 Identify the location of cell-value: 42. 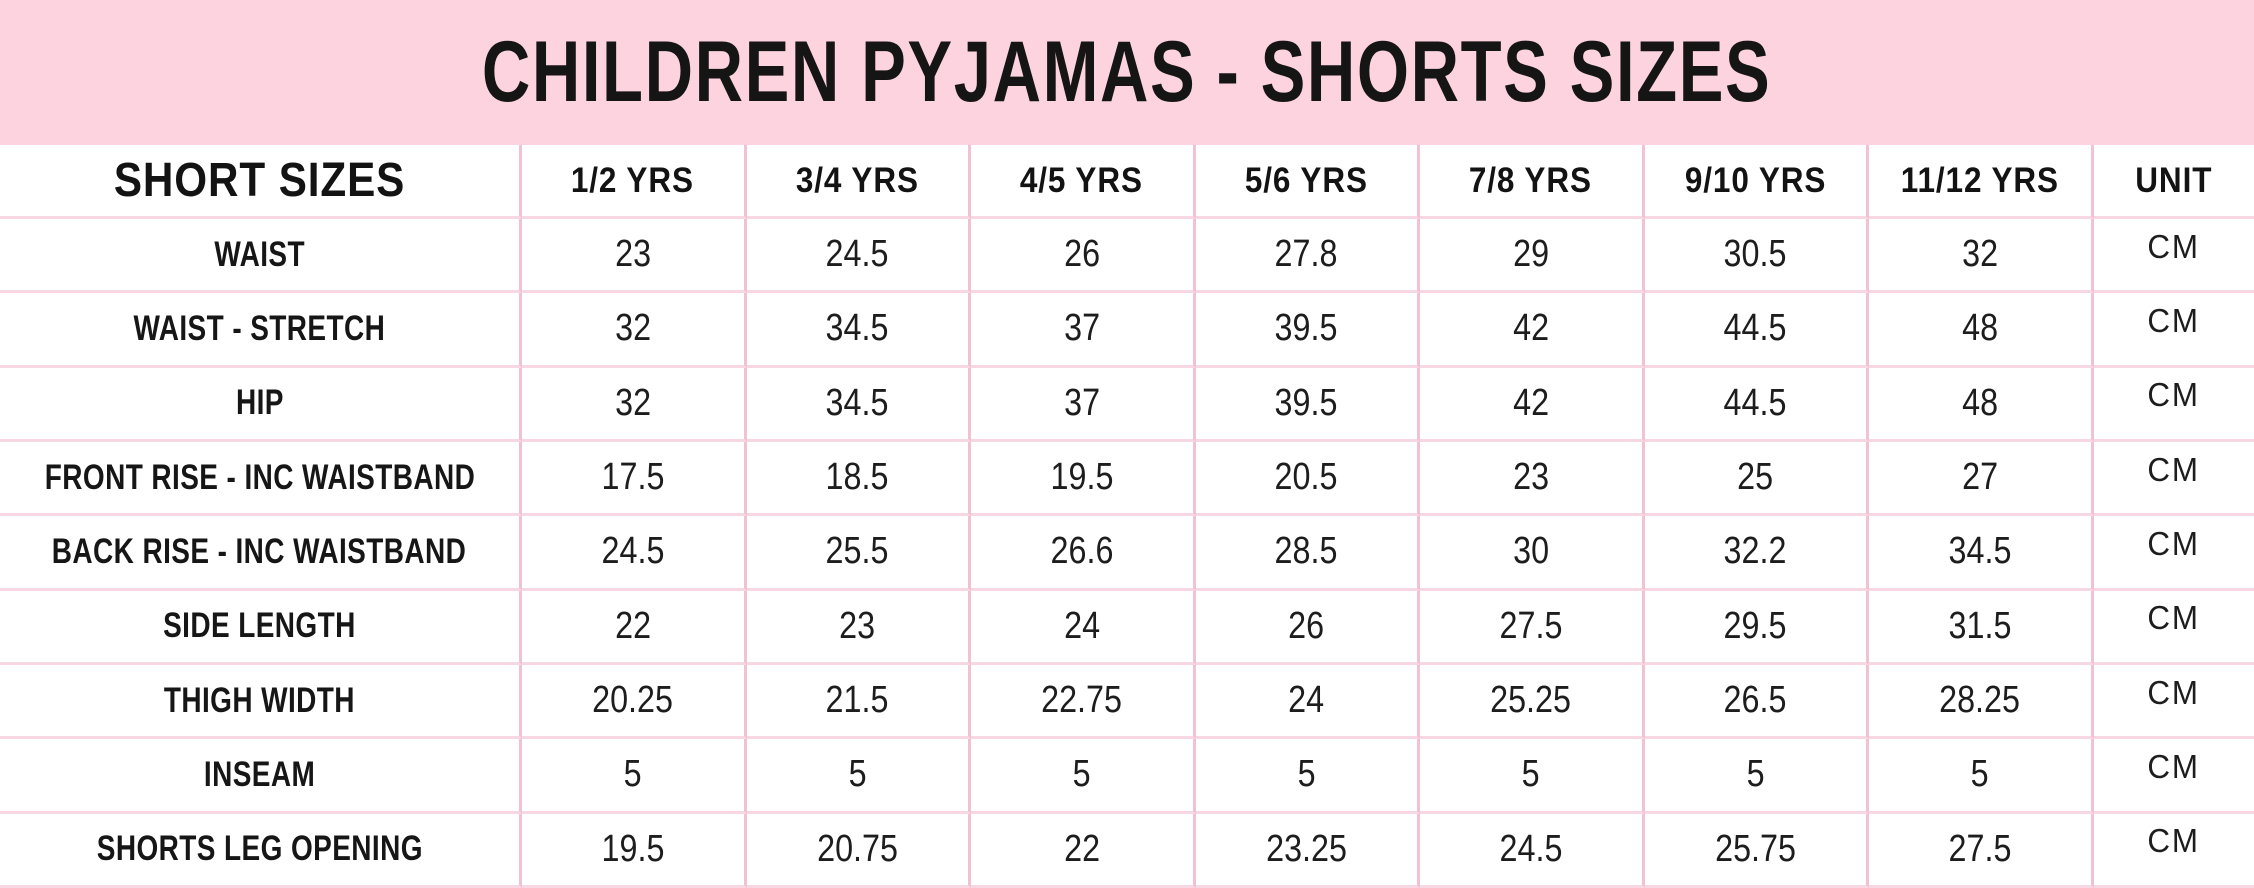
(1530, 328).